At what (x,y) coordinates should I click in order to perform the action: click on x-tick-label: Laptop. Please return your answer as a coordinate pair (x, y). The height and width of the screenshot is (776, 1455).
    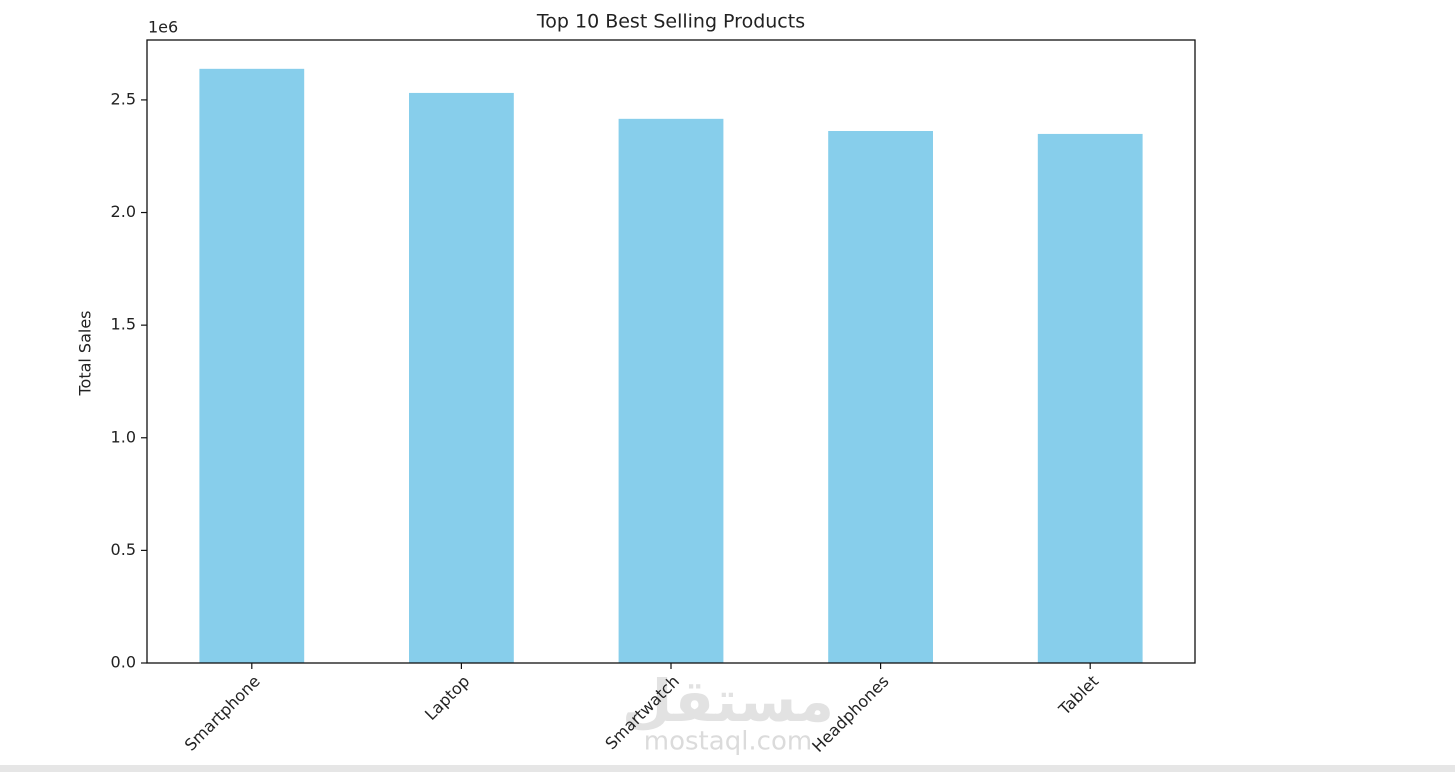
    Looking at the image, I should click on (447, 698).